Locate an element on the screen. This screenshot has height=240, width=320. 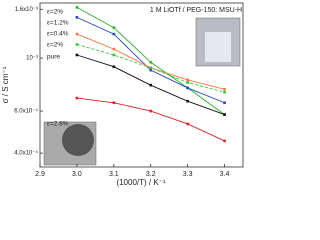
y-tick-label: 1.6x10⁻³ is located at coordinates (26, 10).